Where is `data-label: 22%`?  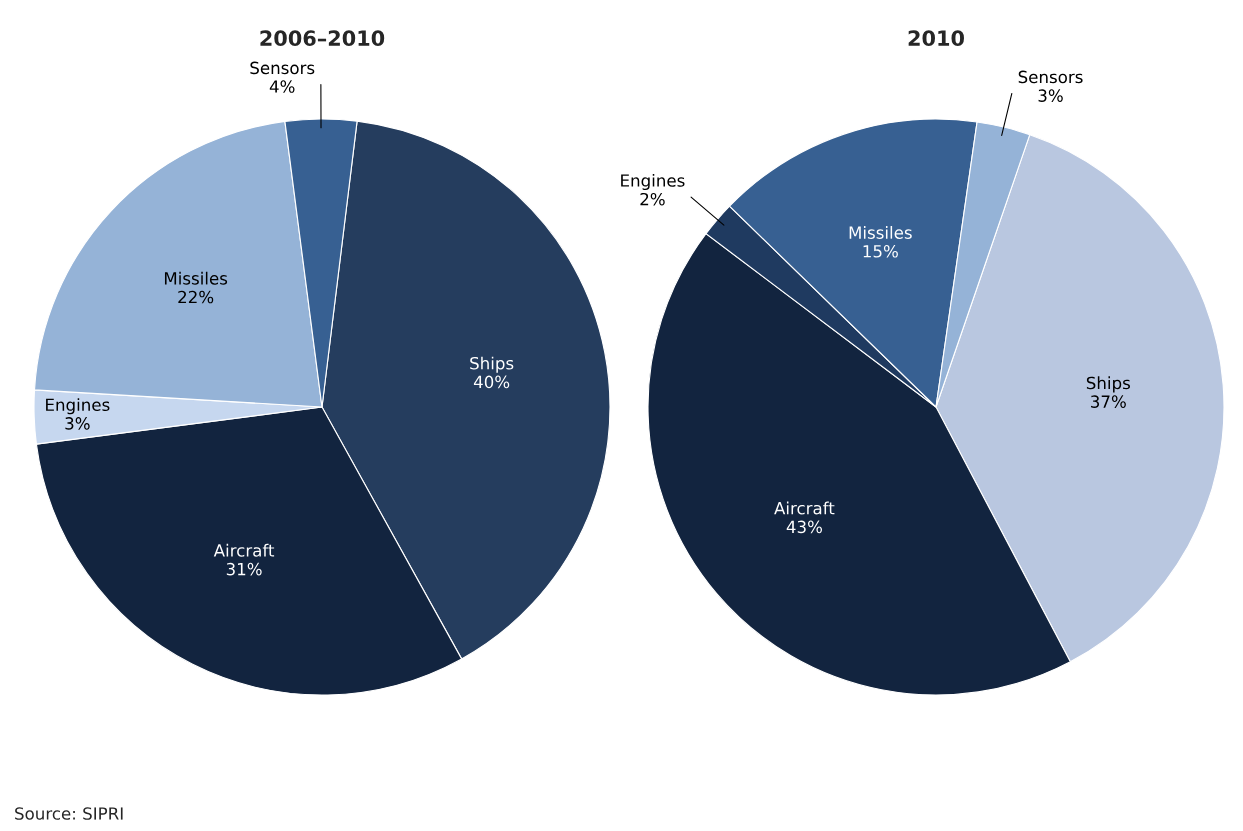 data-label: 22% is located at coordinates (196, 297).